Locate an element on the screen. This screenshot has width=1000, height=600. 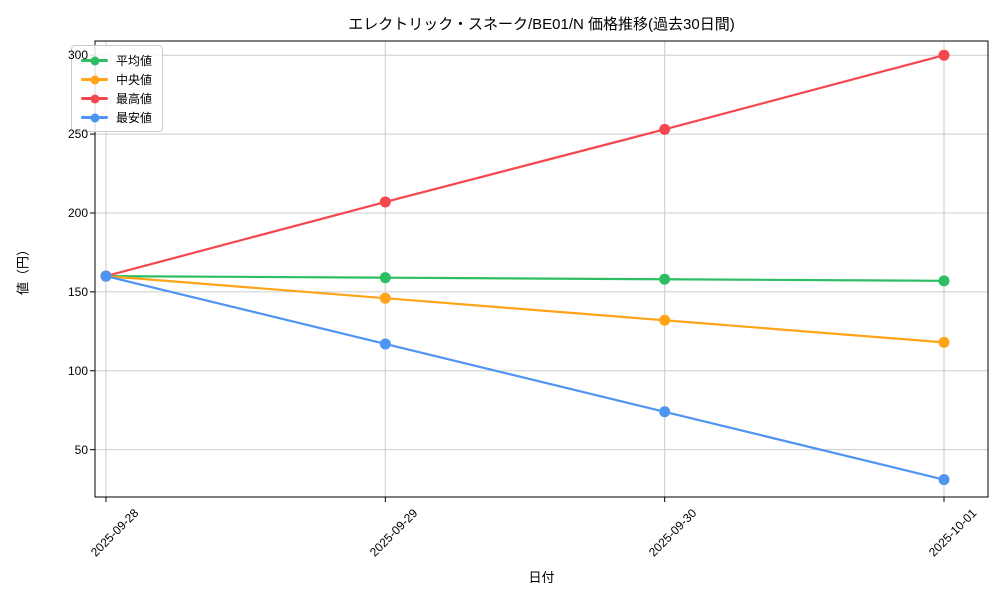
legend-item-2: 最高値 is located at coordinates (116, 98).